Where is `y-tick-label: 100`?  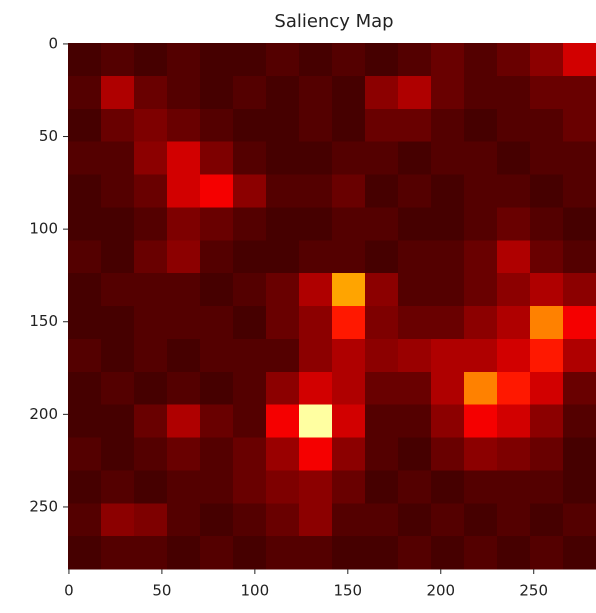
y-tick-label: 100 is located at coordinates (43, 229).